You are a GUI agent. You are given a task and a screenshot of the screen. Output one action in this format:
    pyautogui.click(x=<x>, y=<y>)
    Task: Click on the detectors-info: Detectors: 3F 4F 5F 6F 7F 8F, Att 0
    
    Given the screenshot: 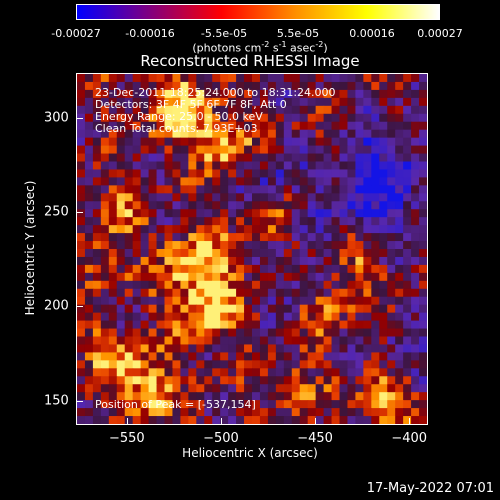 What is the action you would take?
    pyautogui.click(x=191, y=104)
    